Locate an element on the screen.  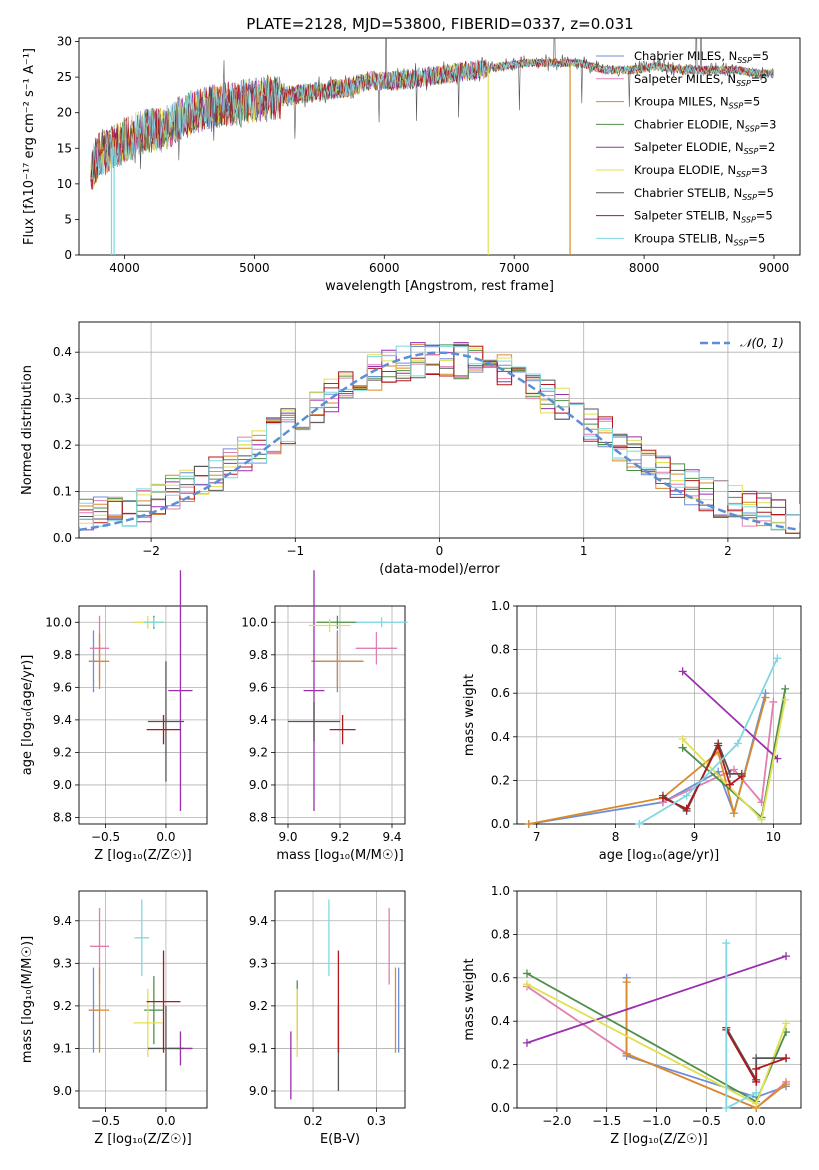
x-tick-label: 0.3 is located at coordinates (376, 1121).